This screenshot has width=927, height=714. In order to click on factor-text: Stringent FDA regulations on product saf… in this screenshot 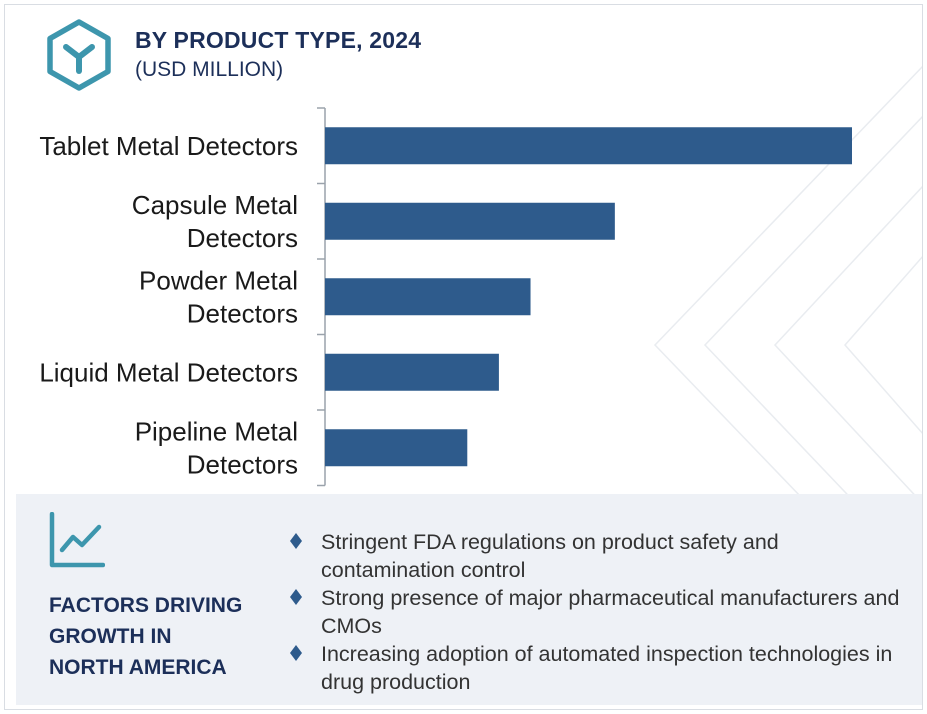, I will do `click(550, 556)`.